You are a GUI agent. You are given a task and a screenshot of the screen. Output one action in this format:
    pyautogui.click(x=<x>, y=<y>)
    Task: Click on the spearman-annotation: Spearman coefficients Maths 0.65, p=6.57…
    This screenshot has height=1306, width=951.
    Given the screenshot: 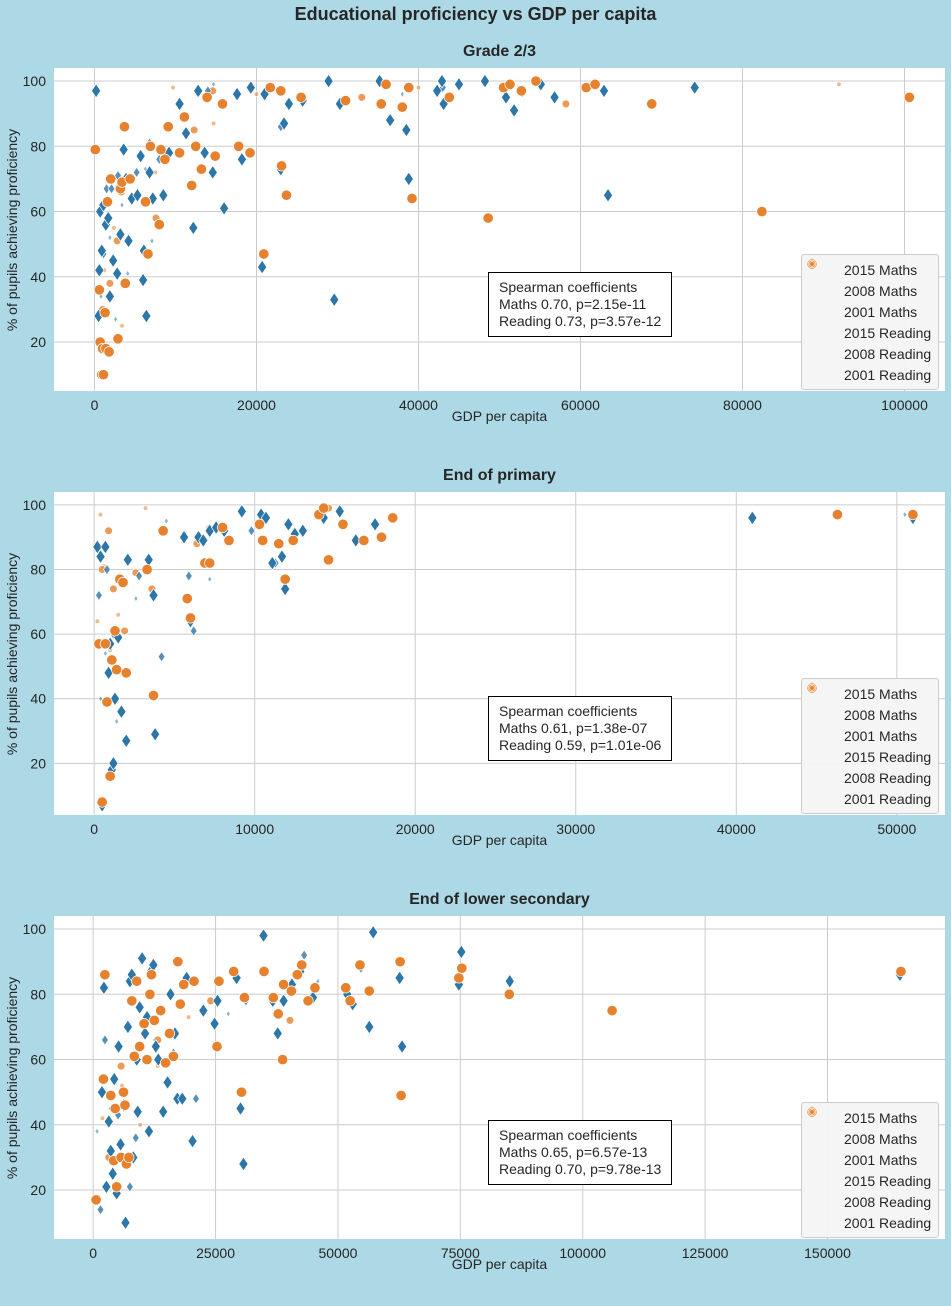 What is the action you would take?
    pyautogui.click(x=580, y=1152)
    